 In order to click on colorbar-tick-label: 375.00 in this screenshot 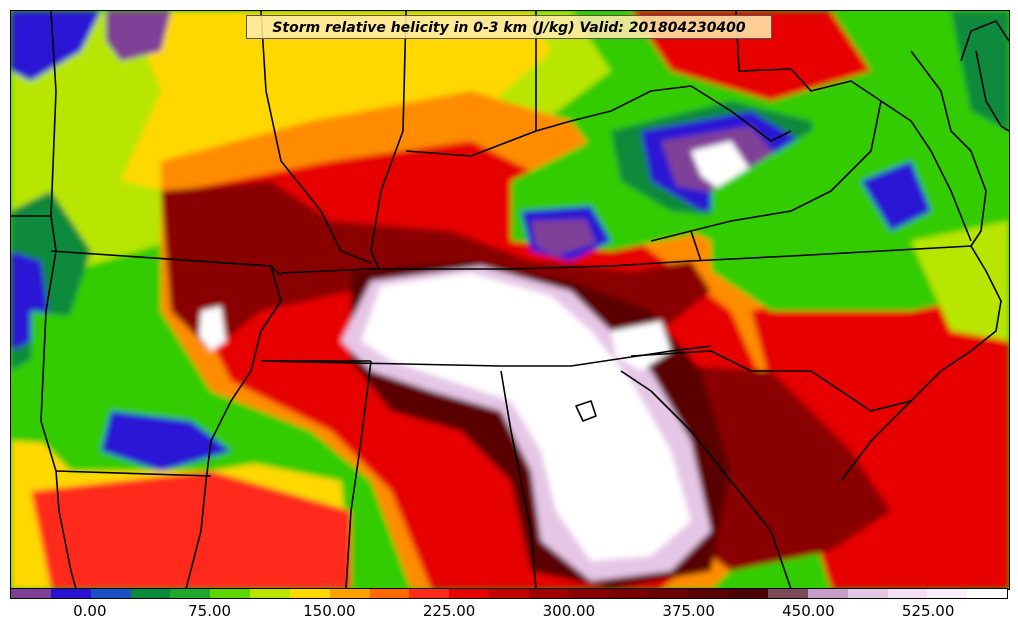, I will do `click(688, 611)`.